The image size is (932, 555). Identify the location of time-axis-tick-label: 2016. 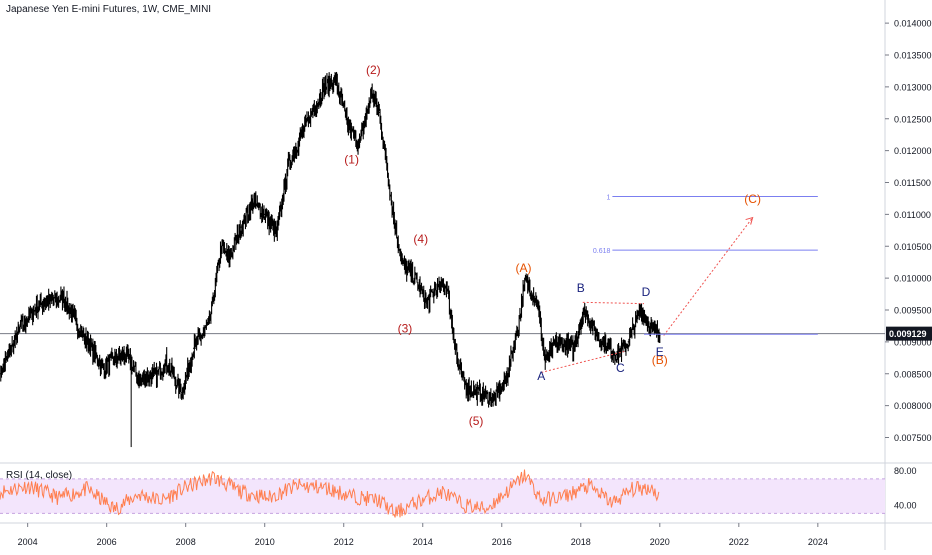
(502, 542).